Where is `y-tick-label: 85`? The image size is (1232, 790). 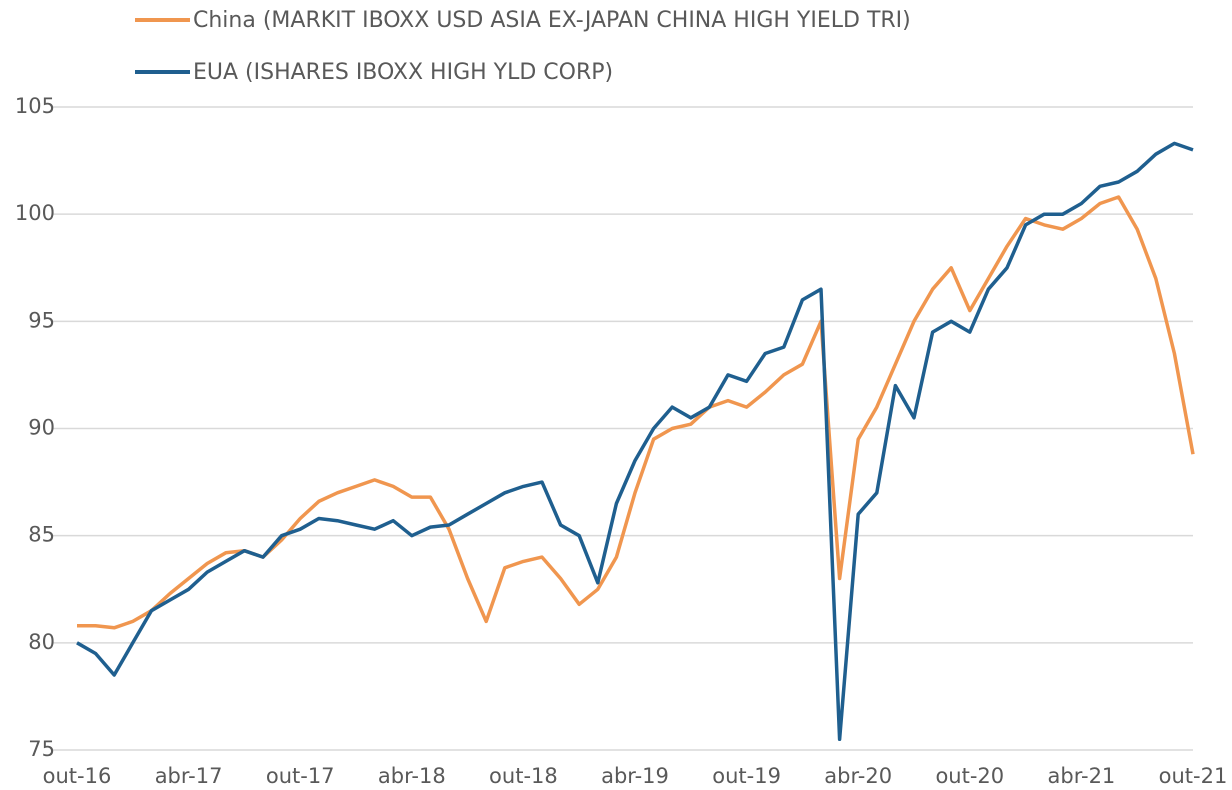
y-tick-label: 85 is located at coordinates (41, 535).